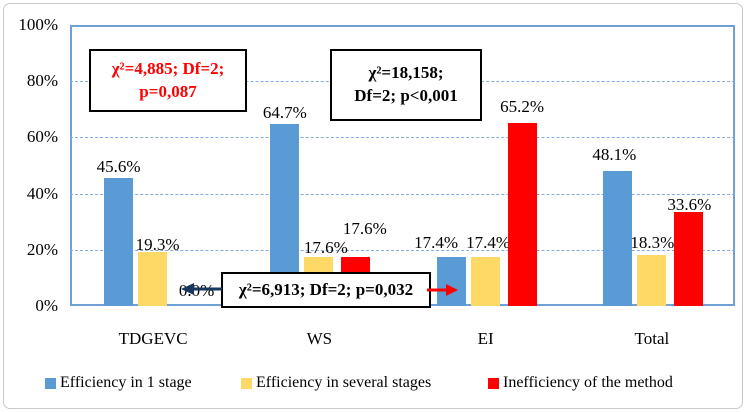 The height and width of the screenshot is (412, 746). I want to click on chi-square-text-line: Df=2; p<0,001, so click(406, 95).